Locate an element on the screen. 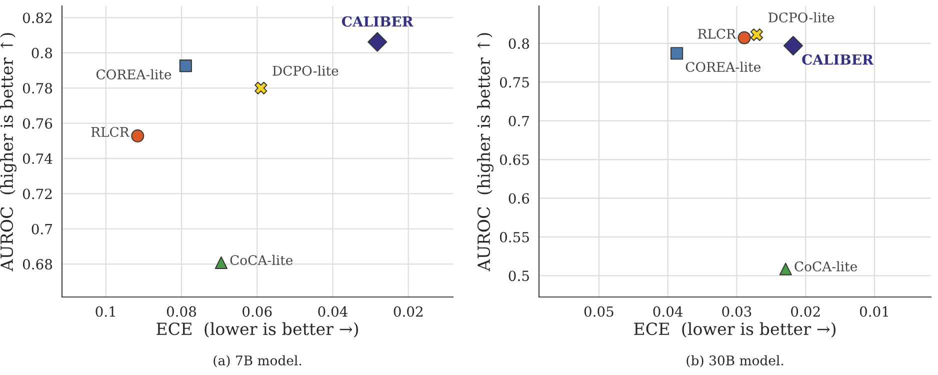  text: (b) 30B model. is located at coordinates (735, 361).